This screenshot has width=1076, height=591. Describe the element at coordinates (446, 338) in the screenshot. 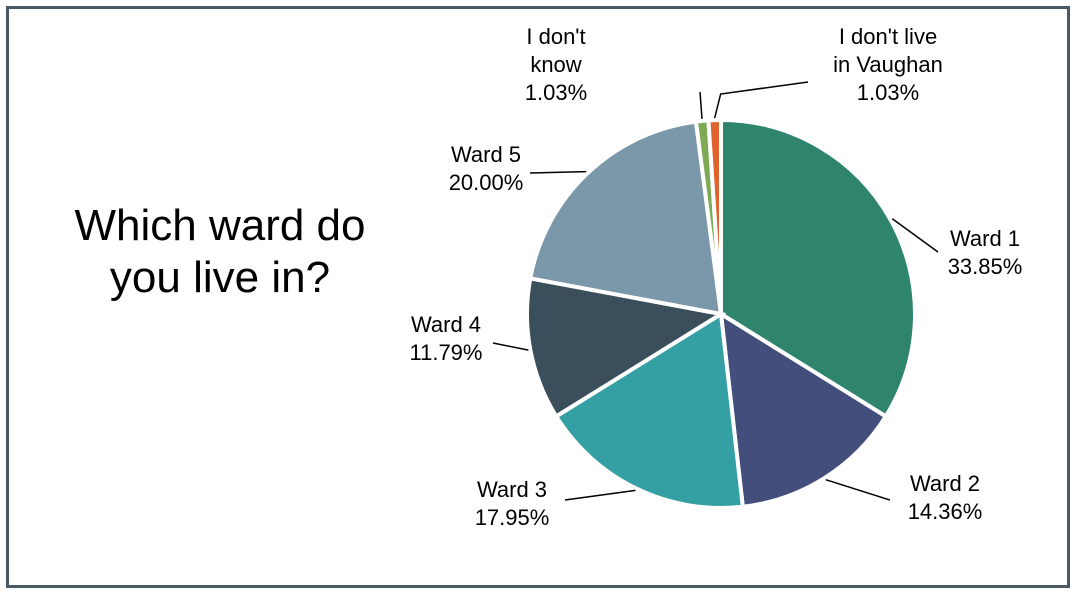

I see `data-label-ward-4: Ward 4 11.79%` at that location.